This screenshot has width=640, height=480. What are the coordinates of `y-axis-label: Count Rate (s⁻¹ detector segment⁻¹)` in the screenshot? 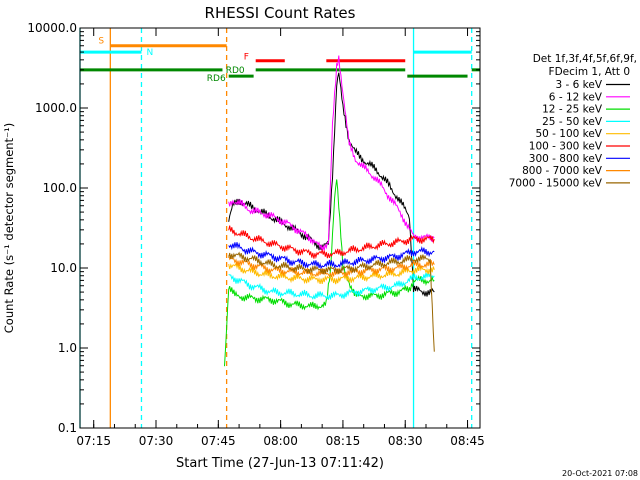 It's located at (9, 228).